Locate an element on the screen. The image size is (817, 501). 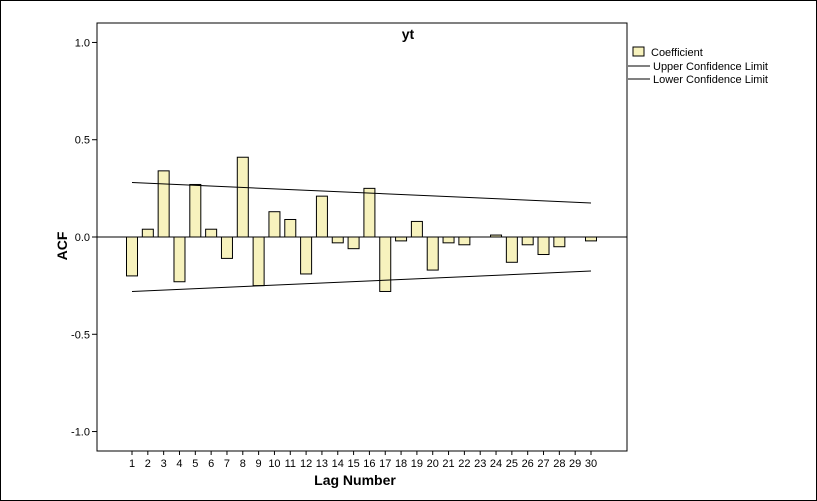
x-tick-label: 2 is located at coordinates (148, 464).